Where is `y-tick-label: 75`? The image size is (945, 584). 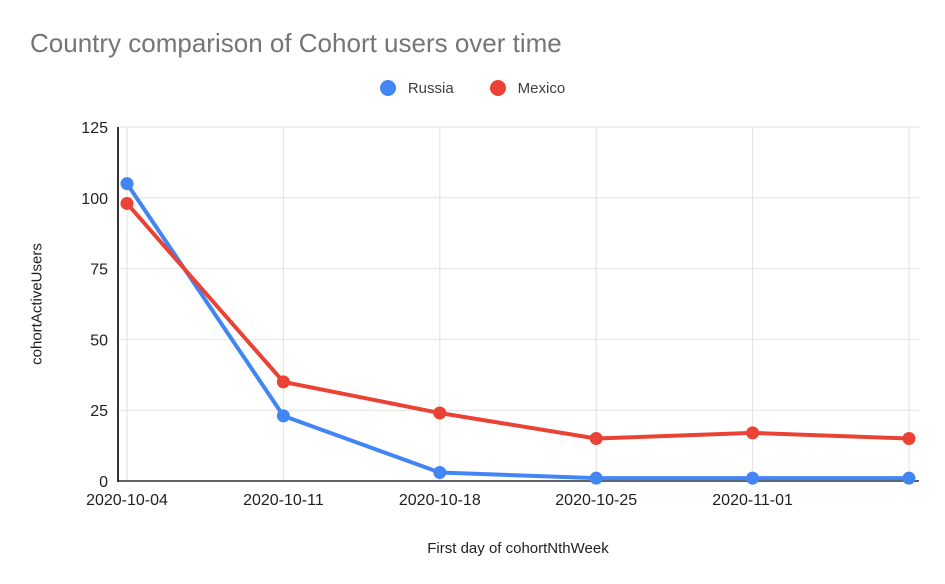 y-tick-label: 75 is located at coordinates (99, 270).